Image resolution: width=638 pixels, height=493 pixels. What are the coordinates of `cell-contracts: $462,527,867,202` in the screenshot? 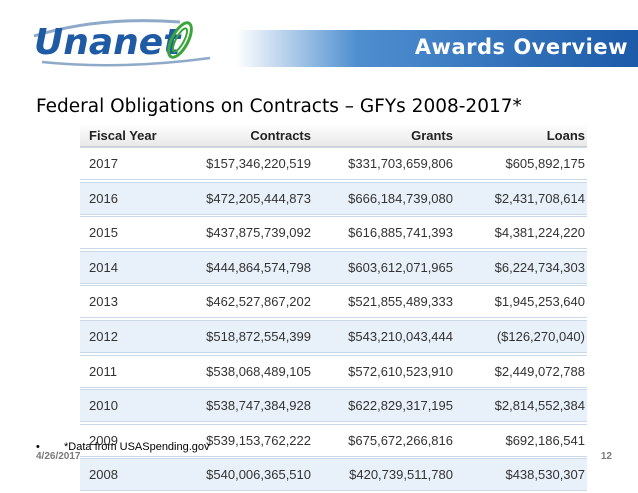 It's located at (258, 302).